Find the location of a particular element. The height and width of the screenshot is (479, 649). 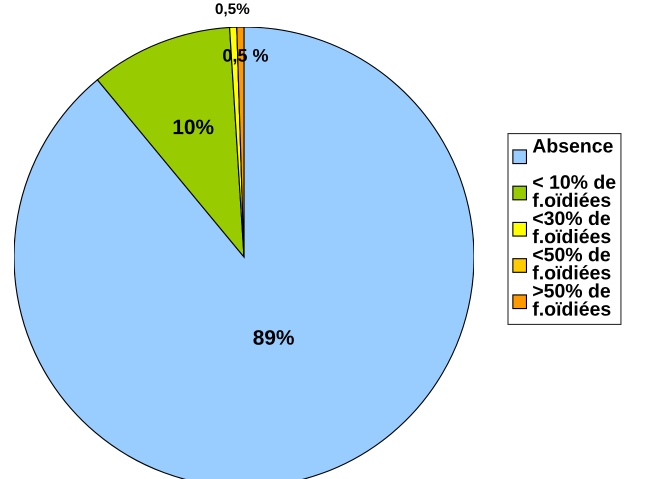

data-label: 0,5% is located at coordinates (233, 9).